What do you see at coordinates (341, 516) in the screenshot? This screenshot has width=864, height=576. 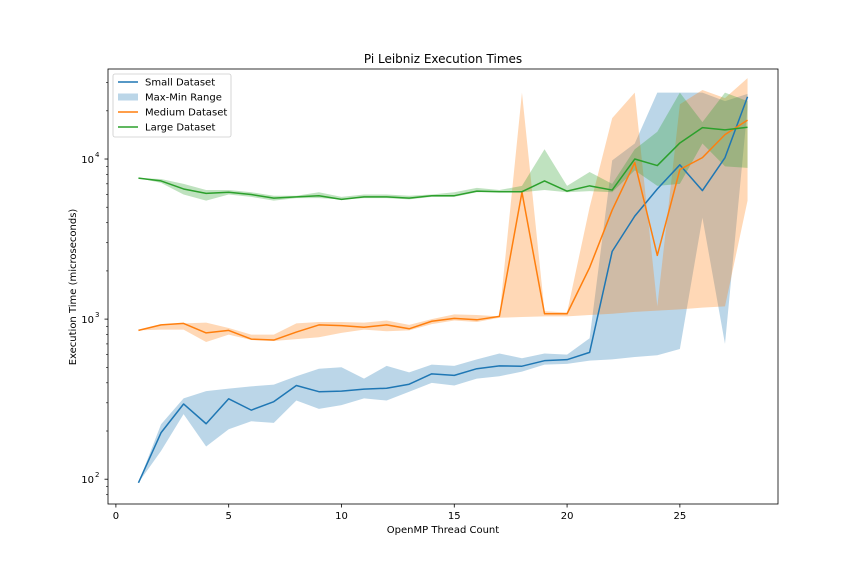 I see `x-tick-label: 10` at bounding box center [341, 516].